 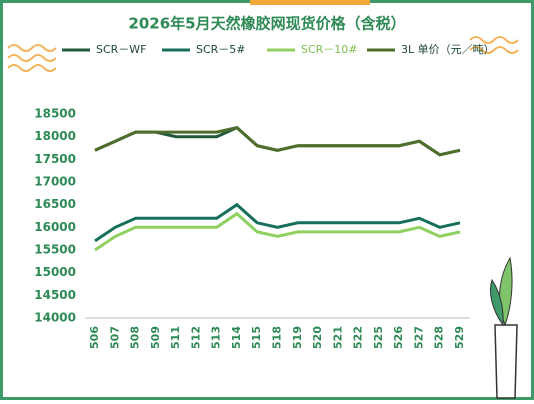 What do you see at coordinates (337, 337) in the screenshot?
I see `x-tick-label: 521` at bounding box center [337, 337].